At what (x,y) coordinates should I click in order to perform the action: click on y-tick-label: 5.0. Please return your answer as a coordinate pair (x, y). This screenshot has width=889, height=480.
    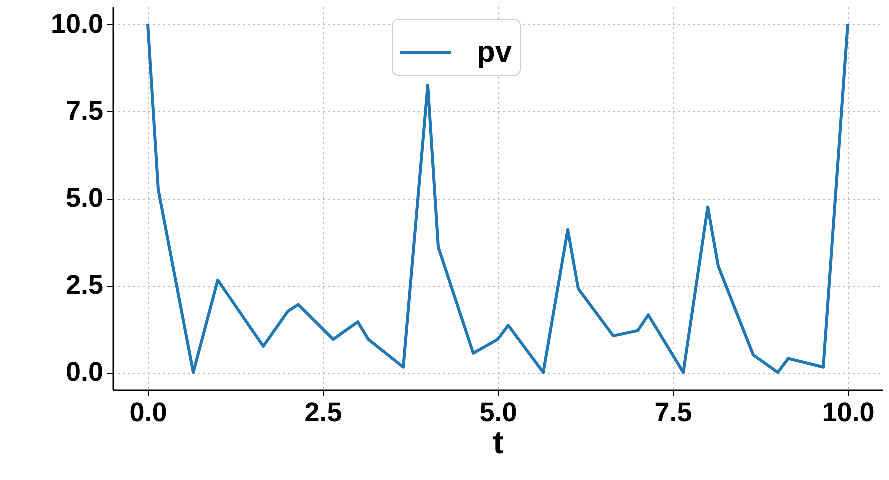
    Looking at the image, I should click on (85, 198).